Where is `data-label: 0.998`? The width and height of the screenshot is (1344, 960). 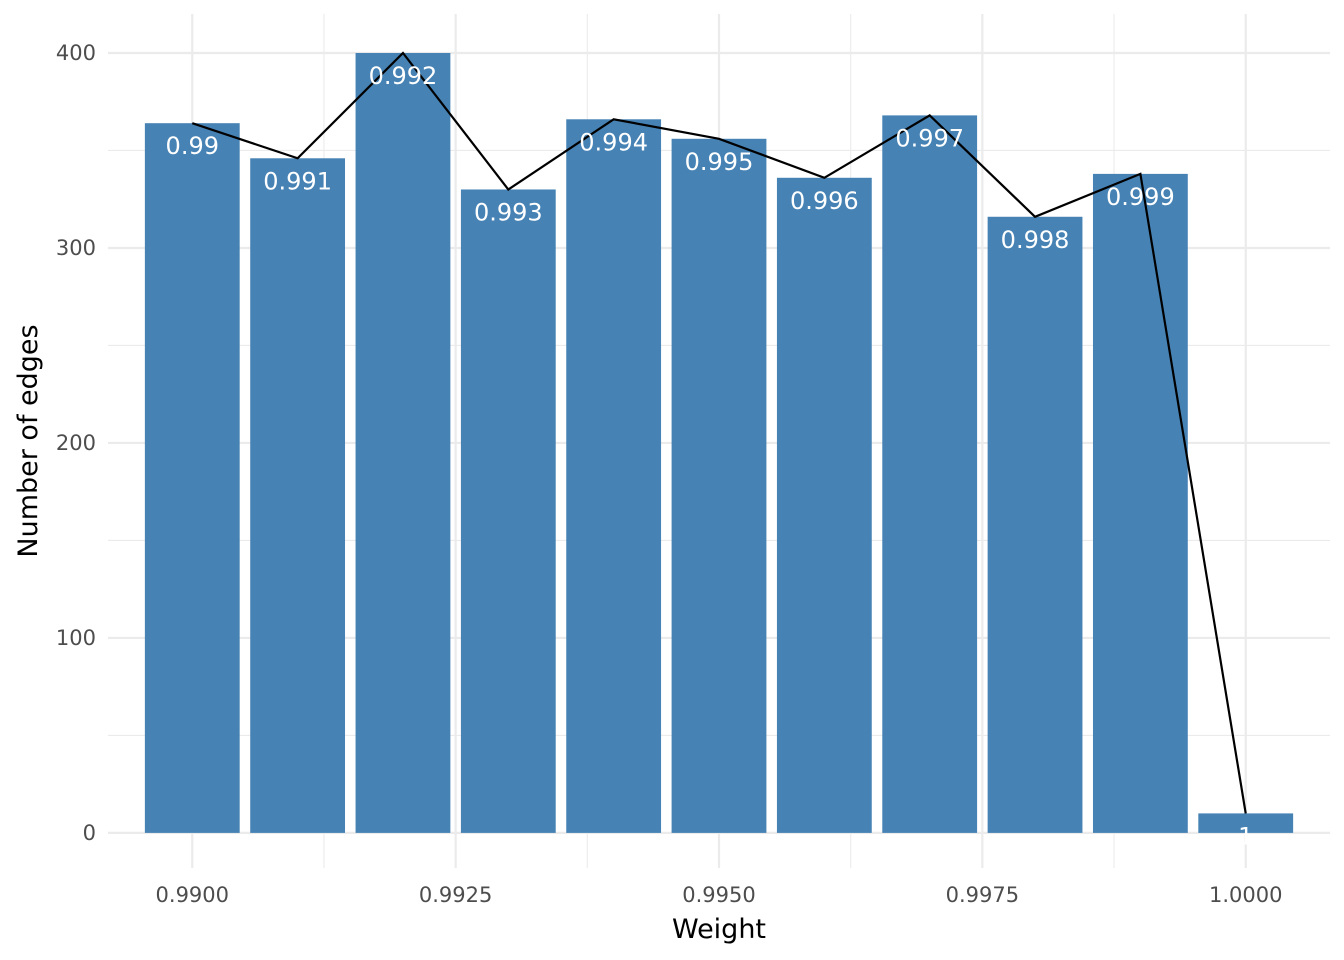 data-label: 0.998 is located at coordinates (1035, 240).